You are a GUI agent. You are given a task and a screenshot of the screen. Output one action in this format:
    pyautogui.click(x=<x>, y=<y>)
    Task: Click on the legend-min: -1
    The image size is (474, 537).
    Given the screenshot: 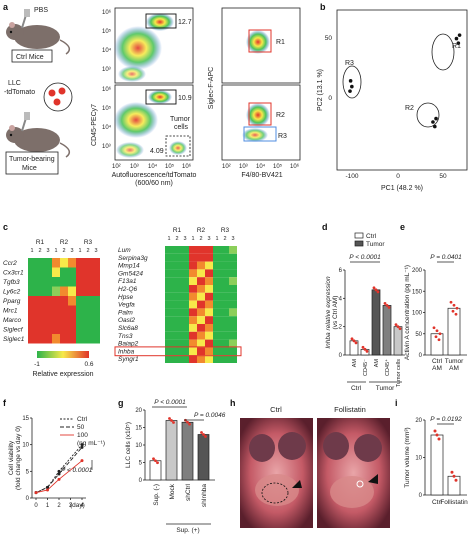 What is the action you would take?
    pyautogui.click(x=37, y=364)
    